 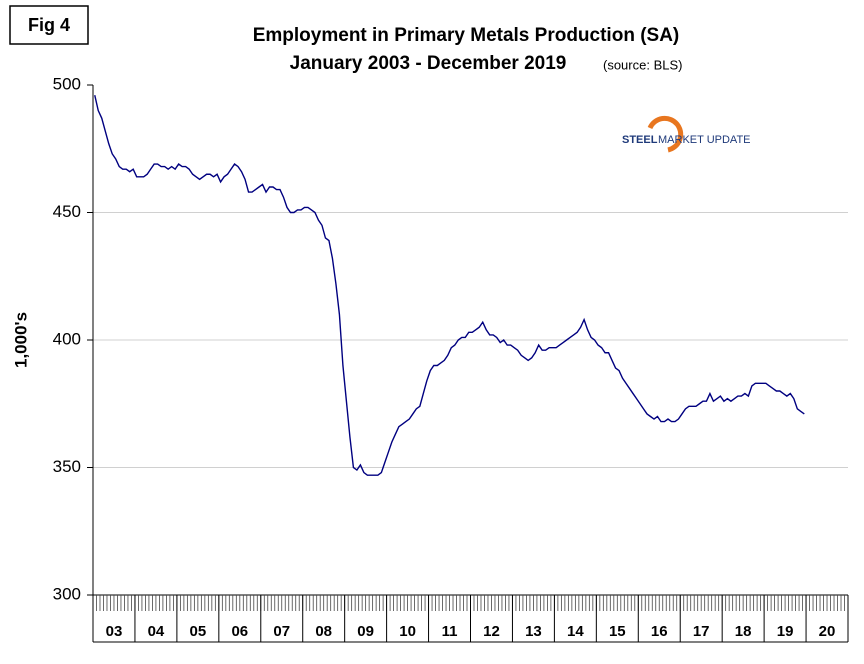 What do you see at coordinates (491, 631) in the screenshot?
I see `x-tick-label: 12` at bounding box center [491, 631].